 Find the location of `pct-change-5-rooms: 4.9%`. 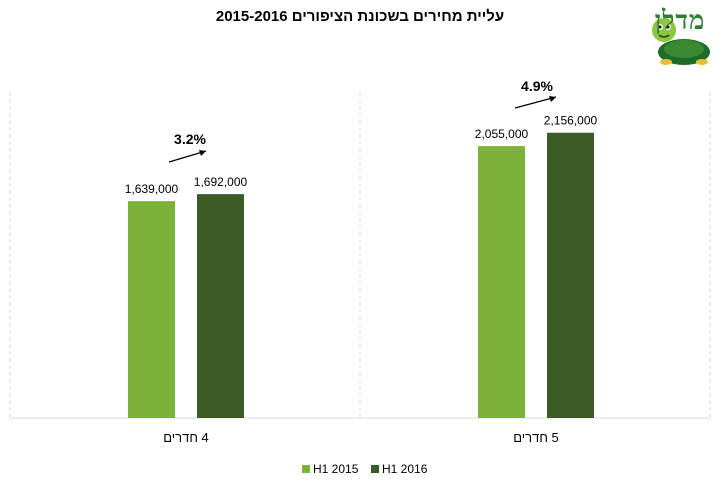

pct-change-5-rooms: 4.9% is located at coordinates (537, 86).